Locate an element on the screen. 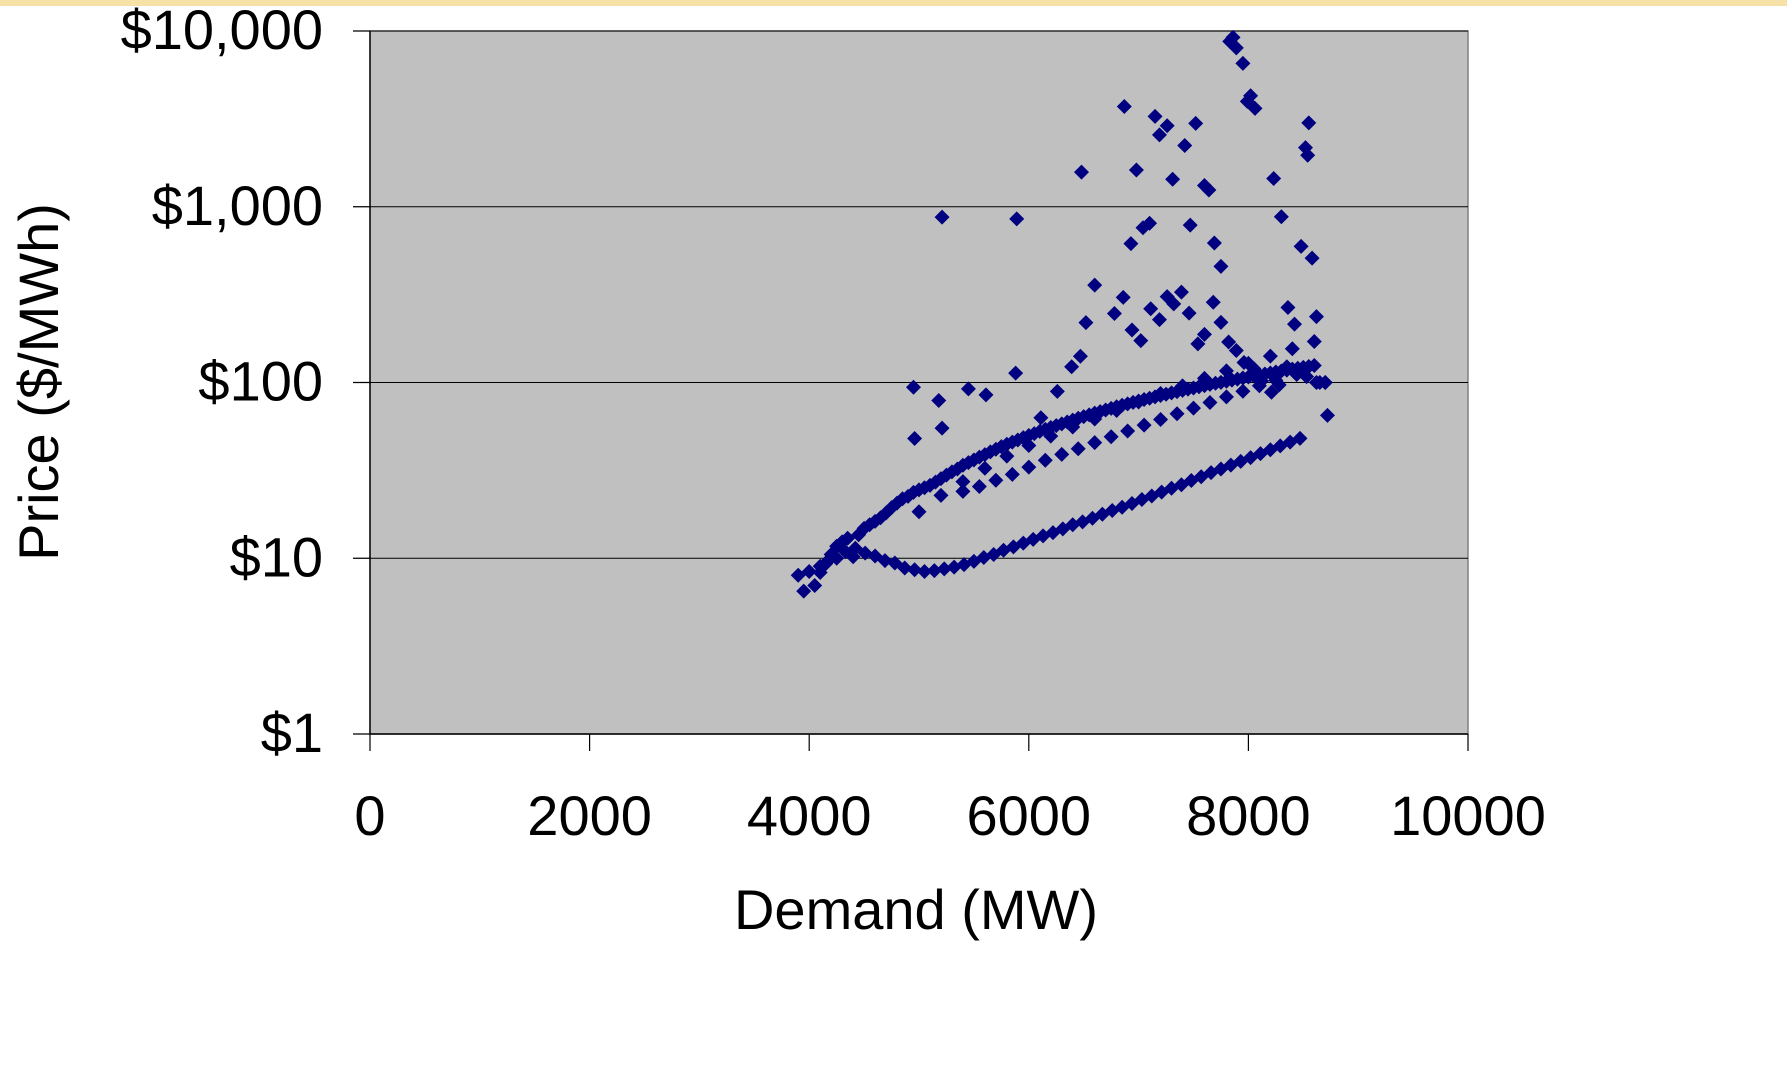 The width and height of the screenshot is (1787, 1070). y-tick-labels: $1 $10 $100 $1,000 $10,000 is located at coordinates (222, 382).